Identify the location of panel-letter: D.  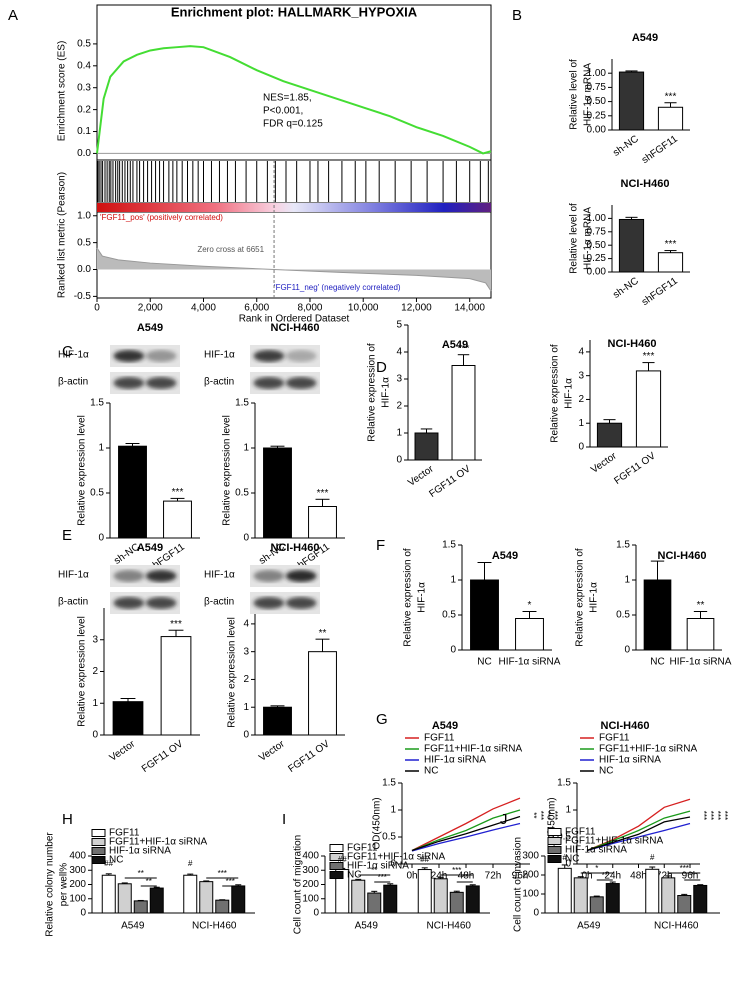
(381, 367).